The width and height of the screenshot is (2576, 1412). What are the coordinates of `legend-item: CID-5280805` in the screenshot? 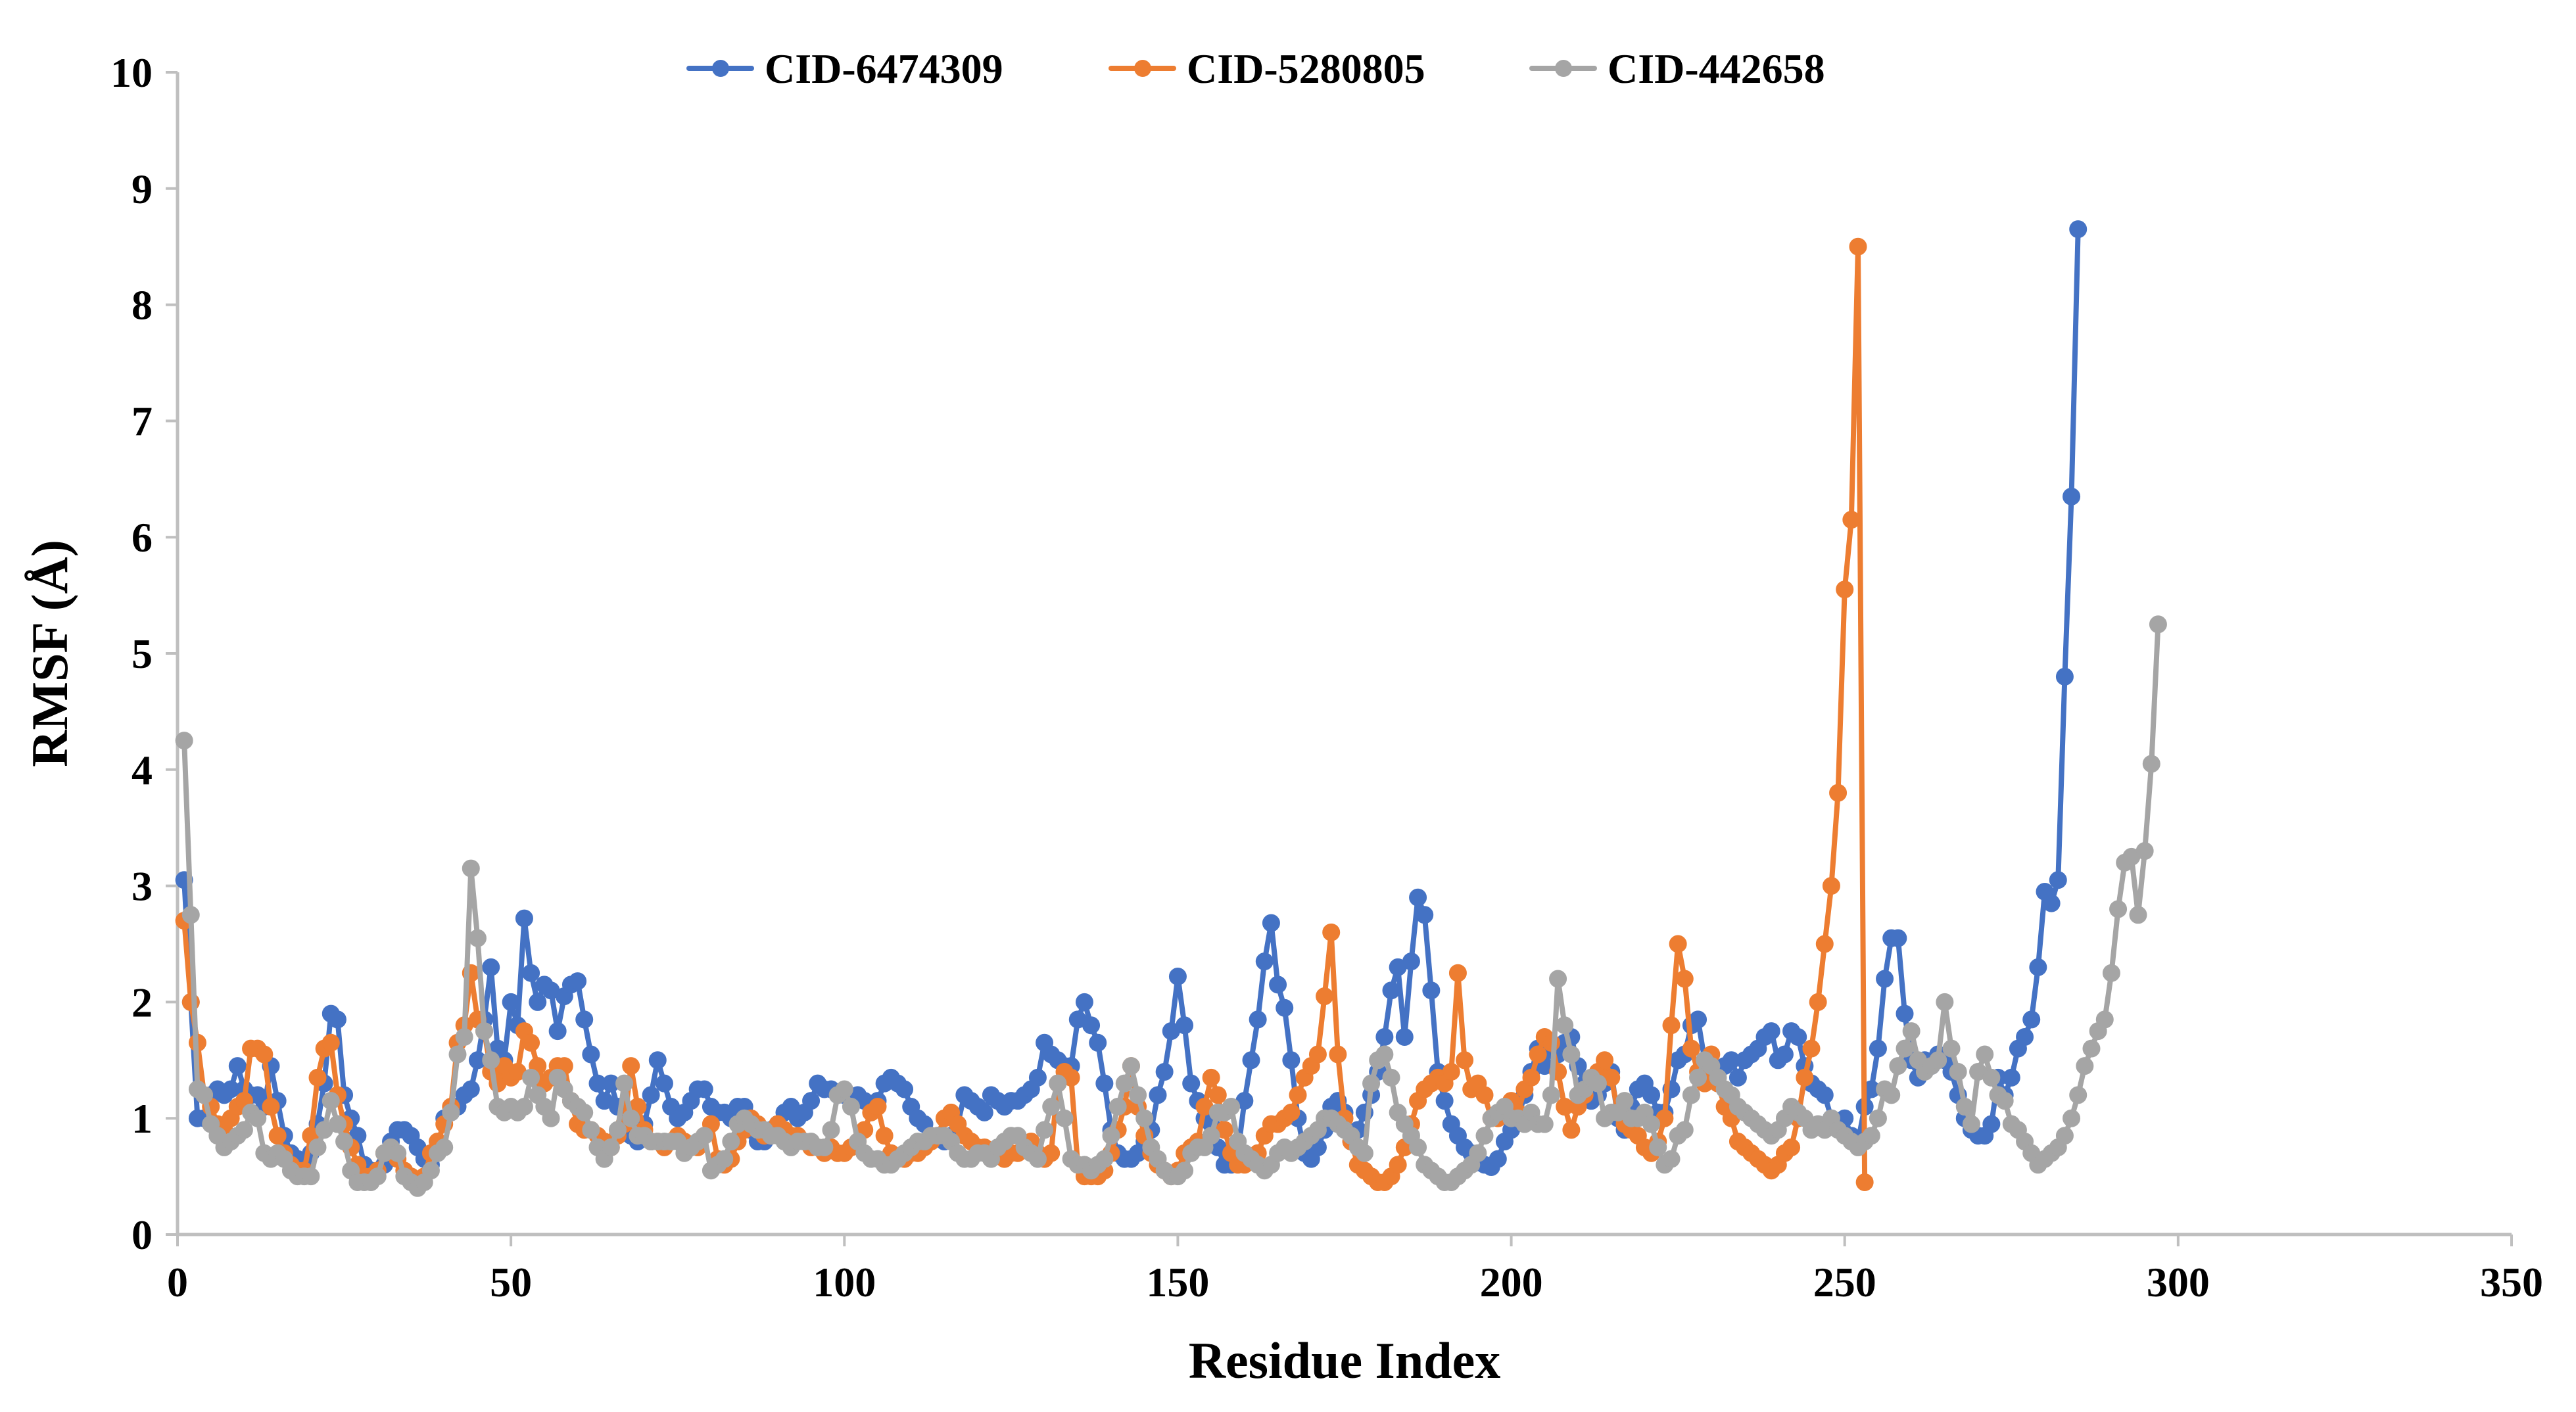 It's located at (1267, 69).